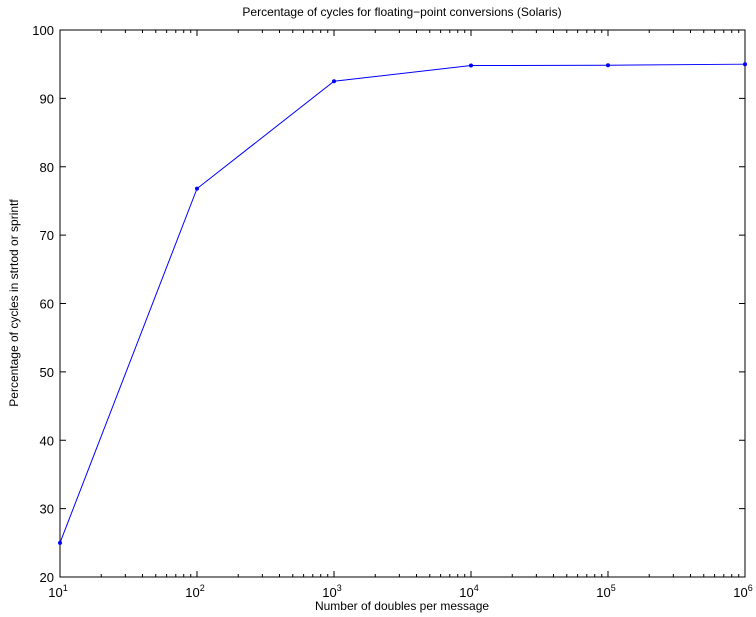 Image resolution: width=756 pixels, height=617 pixels. Describe the element at coordinates (605, 591) in the screenshot. I see `x-tick-label: 10⁵` at that location.